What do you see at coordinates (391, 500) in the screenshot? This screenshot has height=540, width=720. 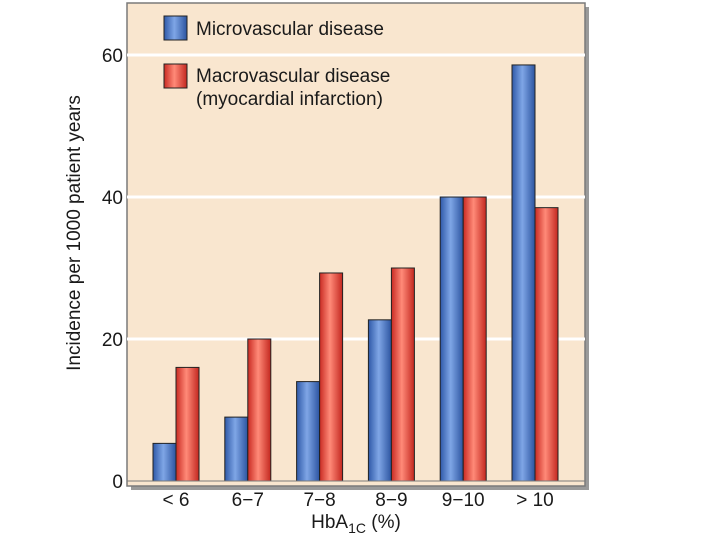 I see `x-tick-label: 8−9` at bounding box center [391, 500].